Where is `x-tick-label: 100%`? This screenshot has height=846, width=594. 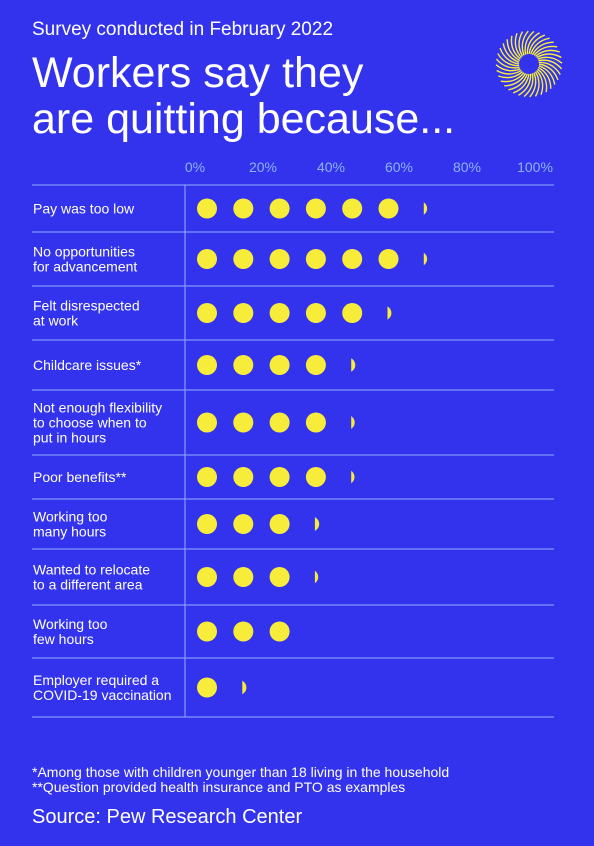 x-tick-label: 100% is located at coordinates (535, 167).